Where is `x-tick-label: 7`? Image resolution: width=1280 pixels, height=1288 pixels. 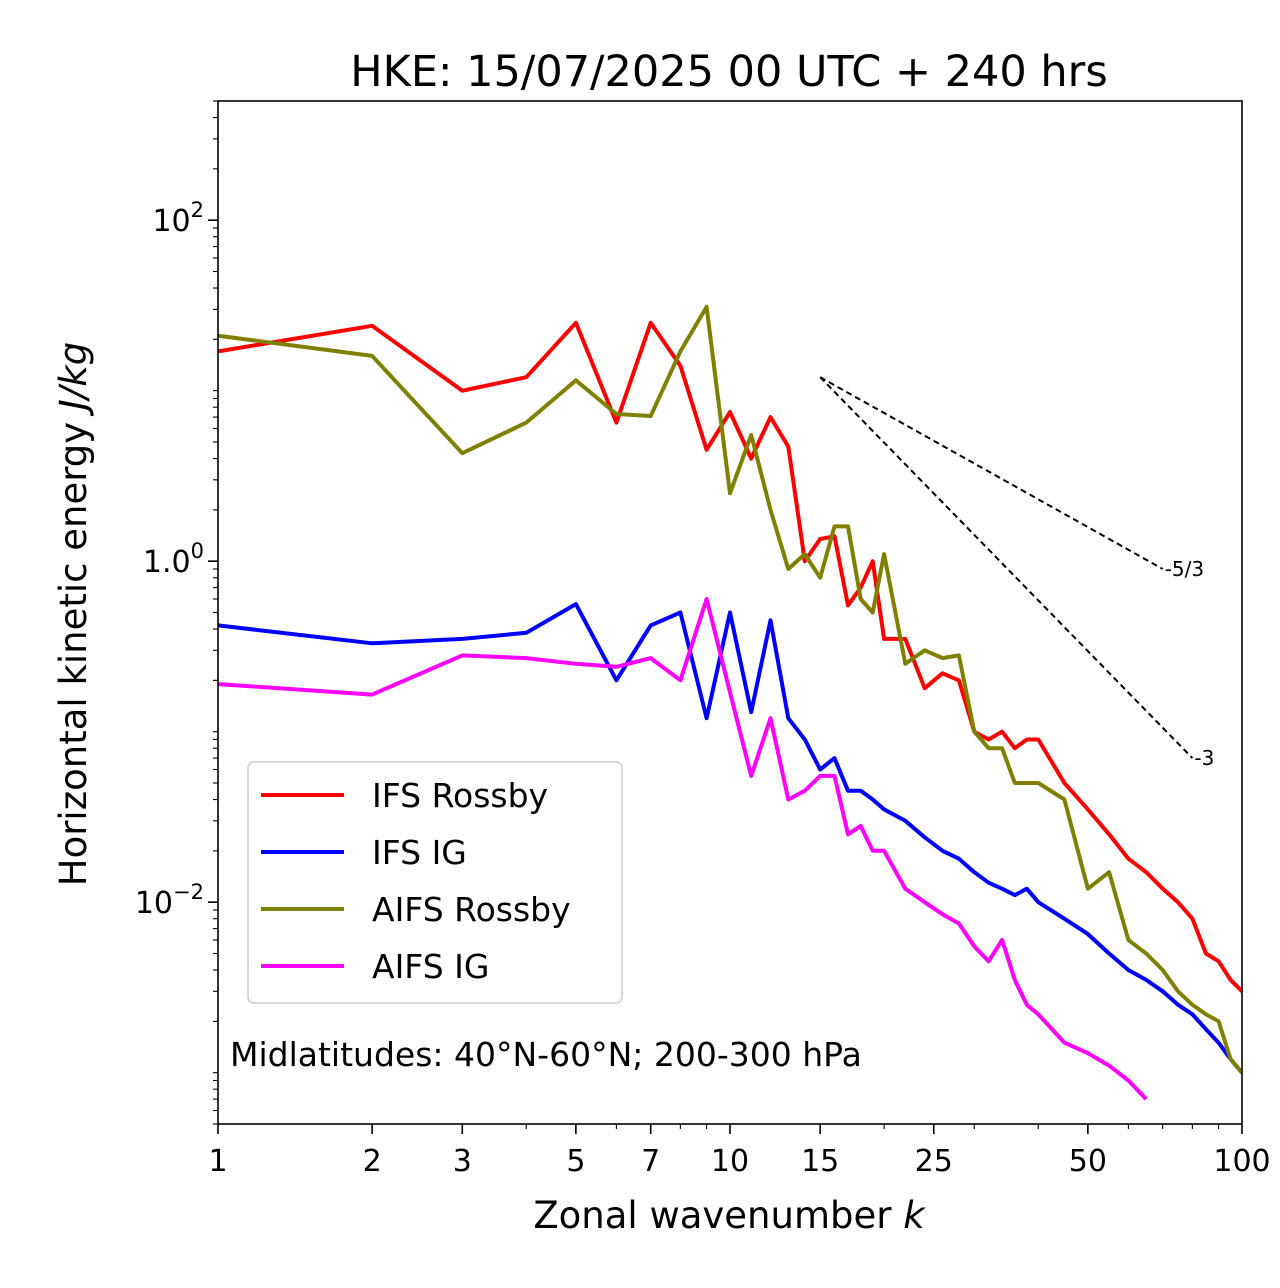 x-tick-label: 7 is located at coordinates (650, 1161).